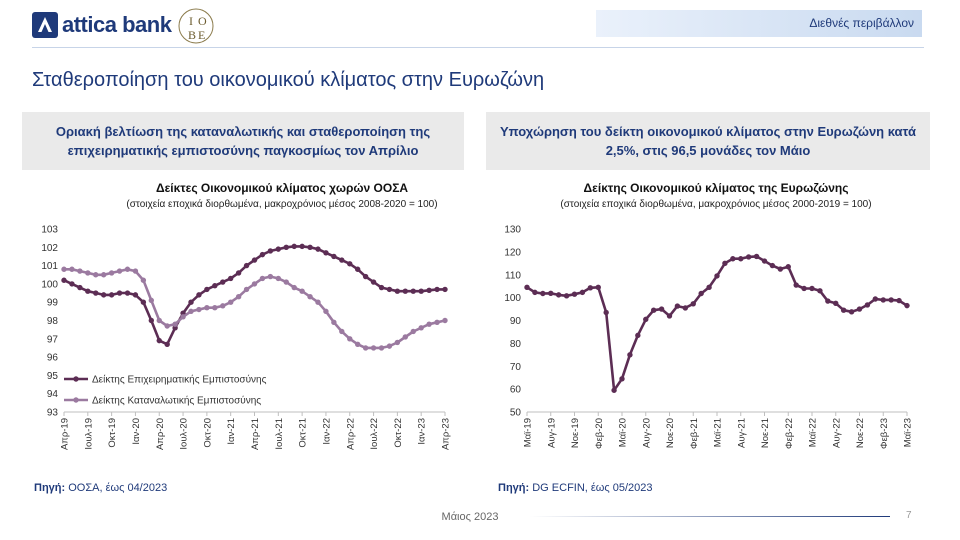  I want to click on left-chart-y-tick-label: 96, so click(53, 358).